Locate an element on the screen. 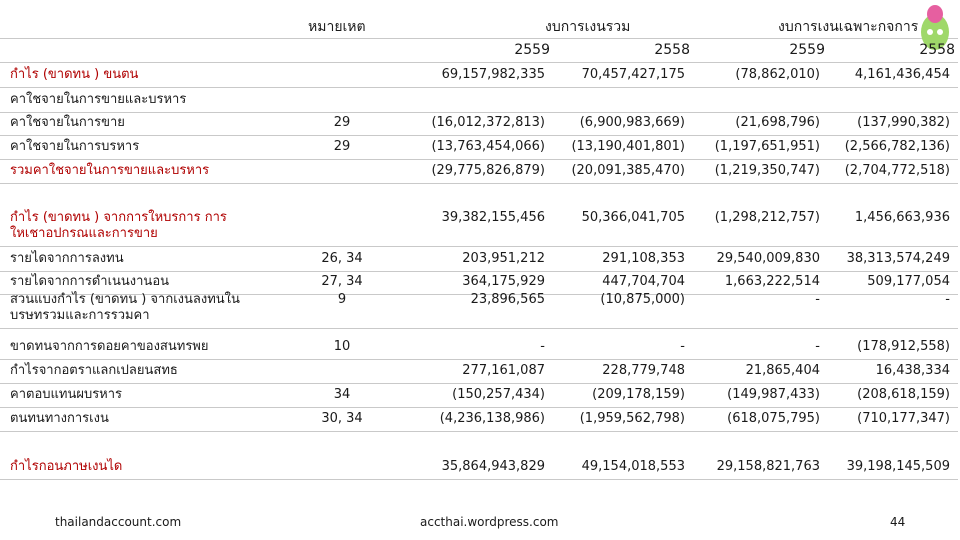 The width and height of the screenshot is (960, 540). amount: (1,959,562,798) is located at coordinates (632, 418).